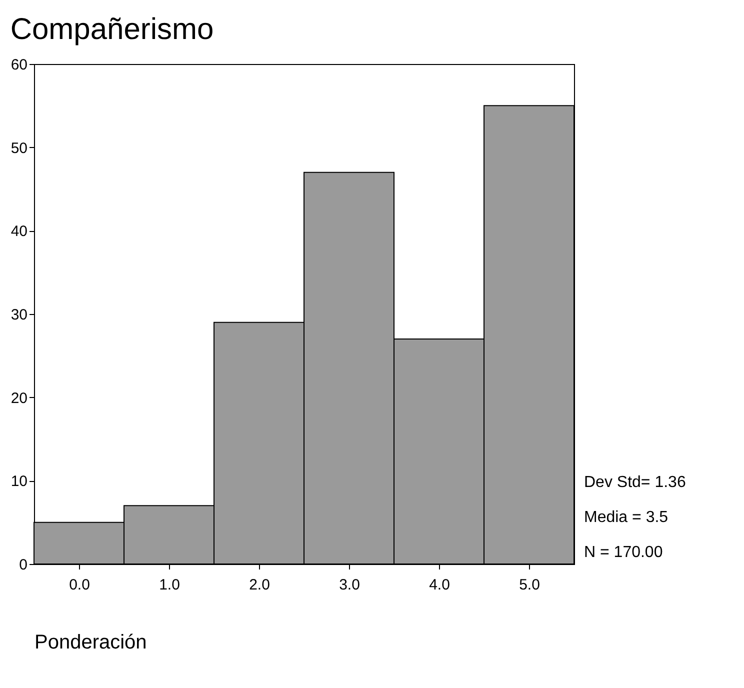  Describe the element at coordinates (169, 585) in the screenshot. I see `x-tick-label: 1.0` at that location.